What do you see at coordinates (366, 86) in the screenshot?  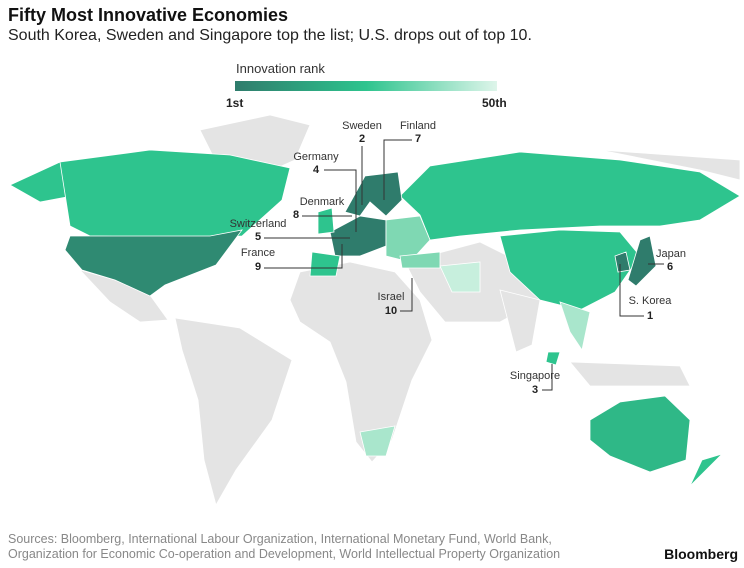 I see `legend-gradient` at bounding box center [366, 86].